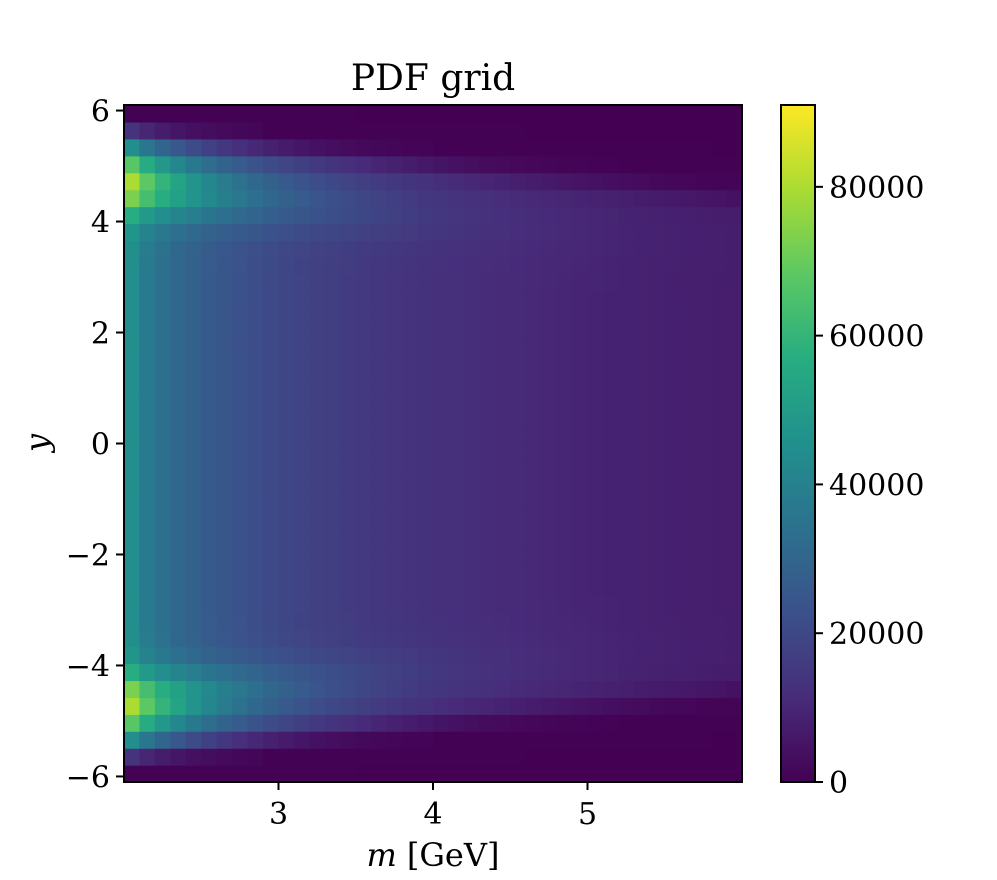 The height and width of the screenshot is (880, 997). What do you see at coordinates (100, 334) in the screenshot?
I see `y-tick-label: 2` at bounding box center [100, 334].